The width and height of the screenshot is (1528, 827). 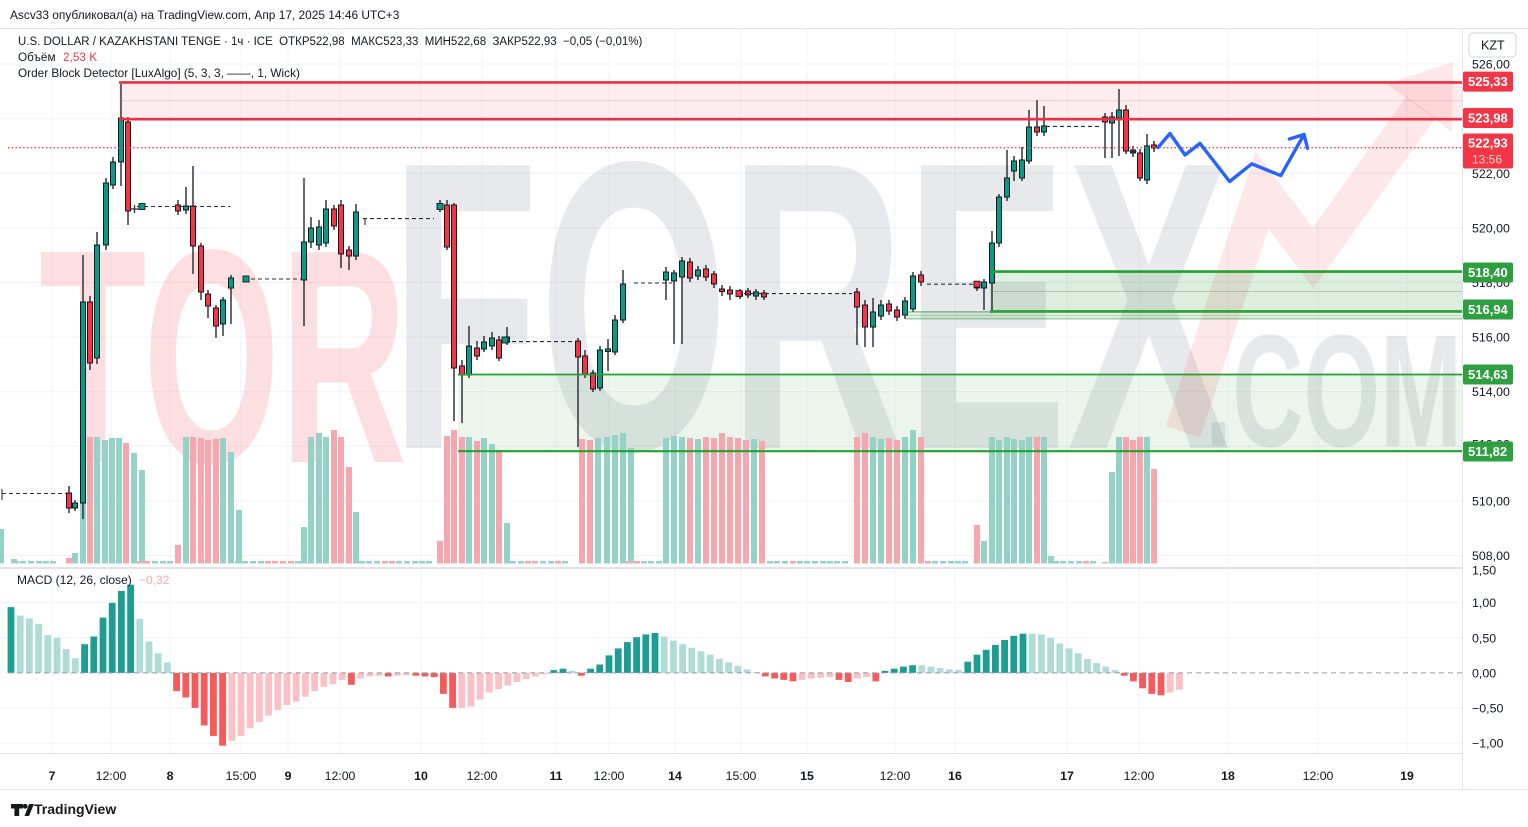 I want to click on svg-text: 13:56, so click(x=1487, y=160).